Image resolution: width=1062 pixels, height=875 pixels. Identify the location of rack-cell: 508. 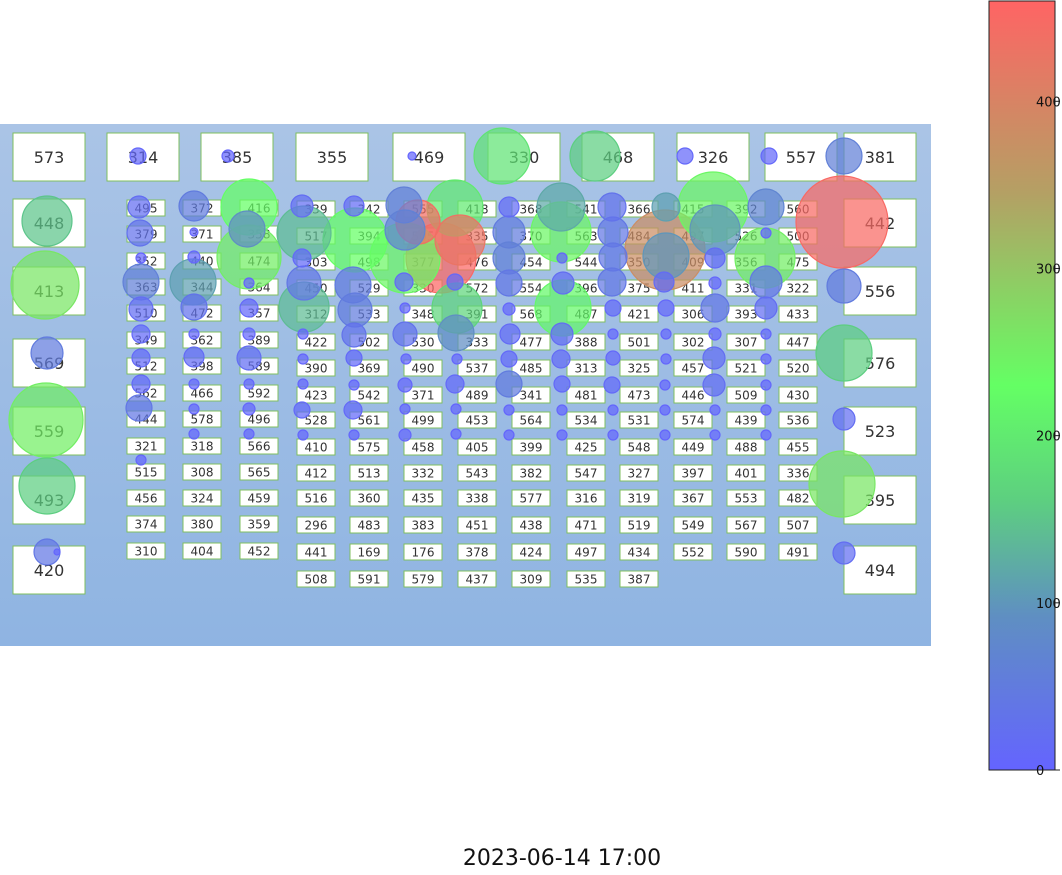
(316, 579).